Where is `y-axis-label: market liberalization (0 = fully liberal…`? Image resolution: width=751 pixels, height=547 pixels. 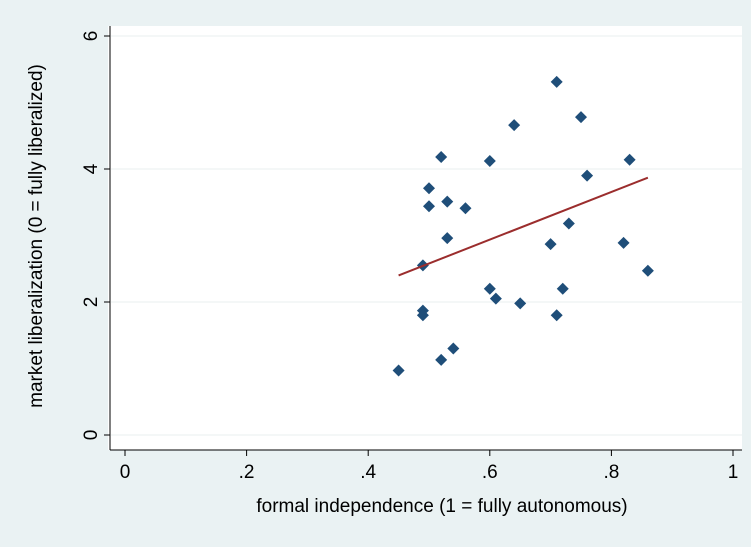 y-axis-label: market liberalization (0 = fully liberal… is located at coordinates (36, 236).